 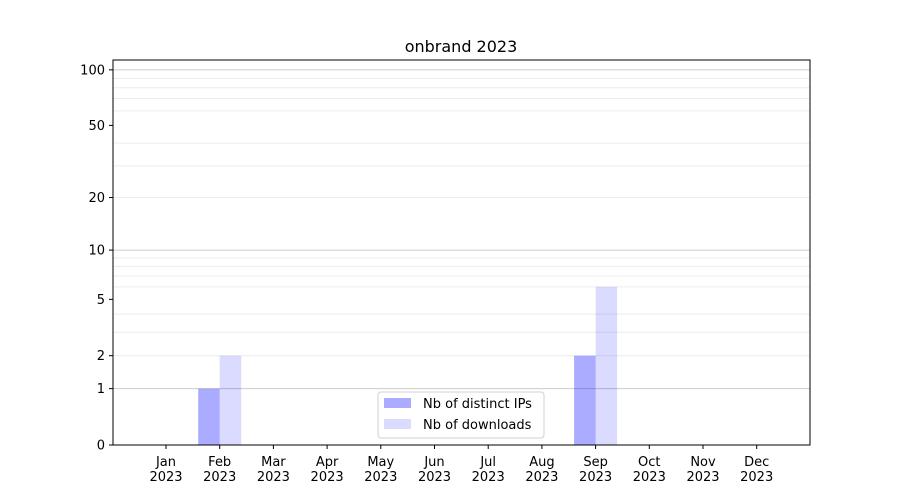 I want to click on x-tick-label: Sep, so click(x=595, y=462).